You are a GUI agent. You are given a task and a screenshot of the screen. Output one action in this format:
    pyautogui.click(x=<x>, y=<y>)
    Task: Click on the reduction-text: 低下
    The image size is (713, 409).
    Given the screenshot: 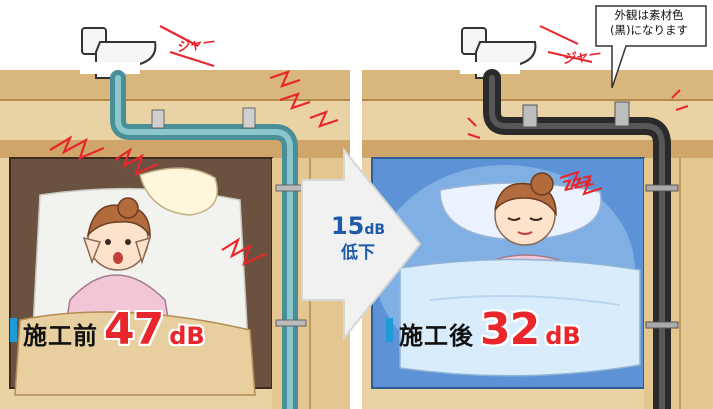 What is the action you would take?
    pyautogui.click(x=358, y=253)
    